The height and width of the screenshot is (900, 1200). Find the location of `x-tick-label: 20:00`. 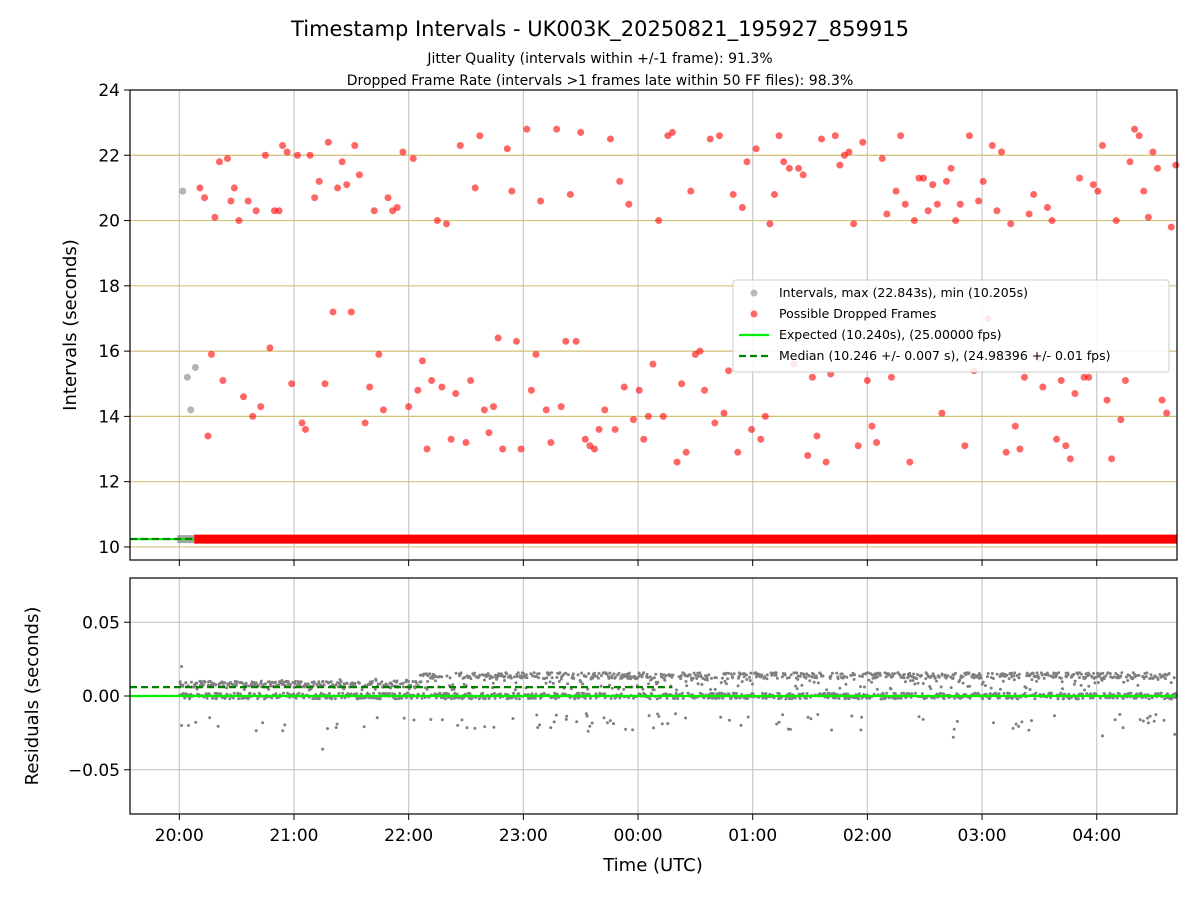

x-tick-label: 20:00 is located at coordinates (179, 836).